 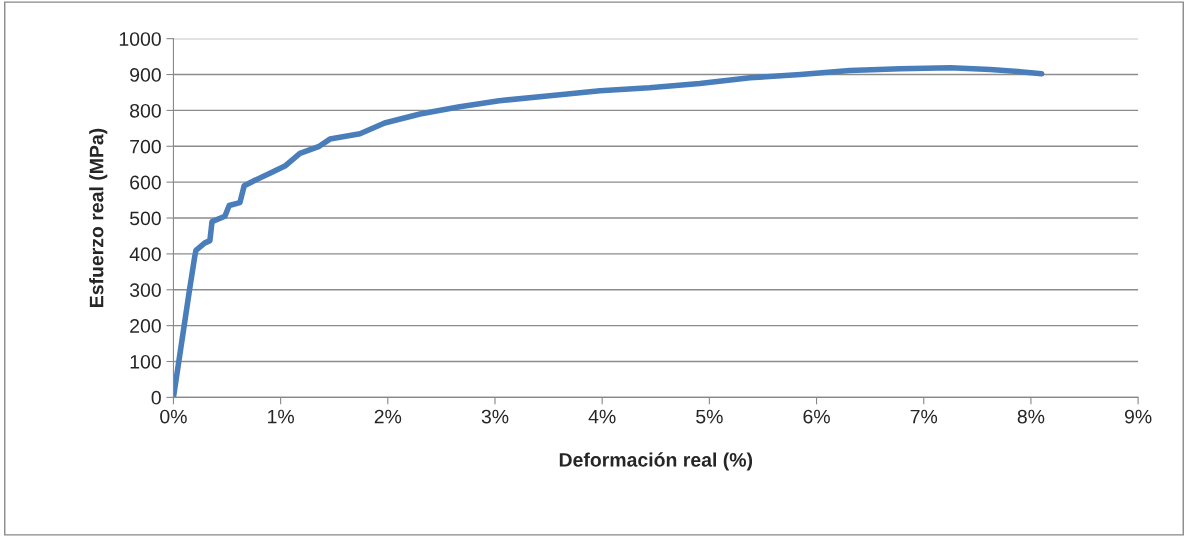 What do you see at coordinates (1031, 416) in the screenshot?
I see `x-tick-label: 8%` at bounding box center [1031, 416].